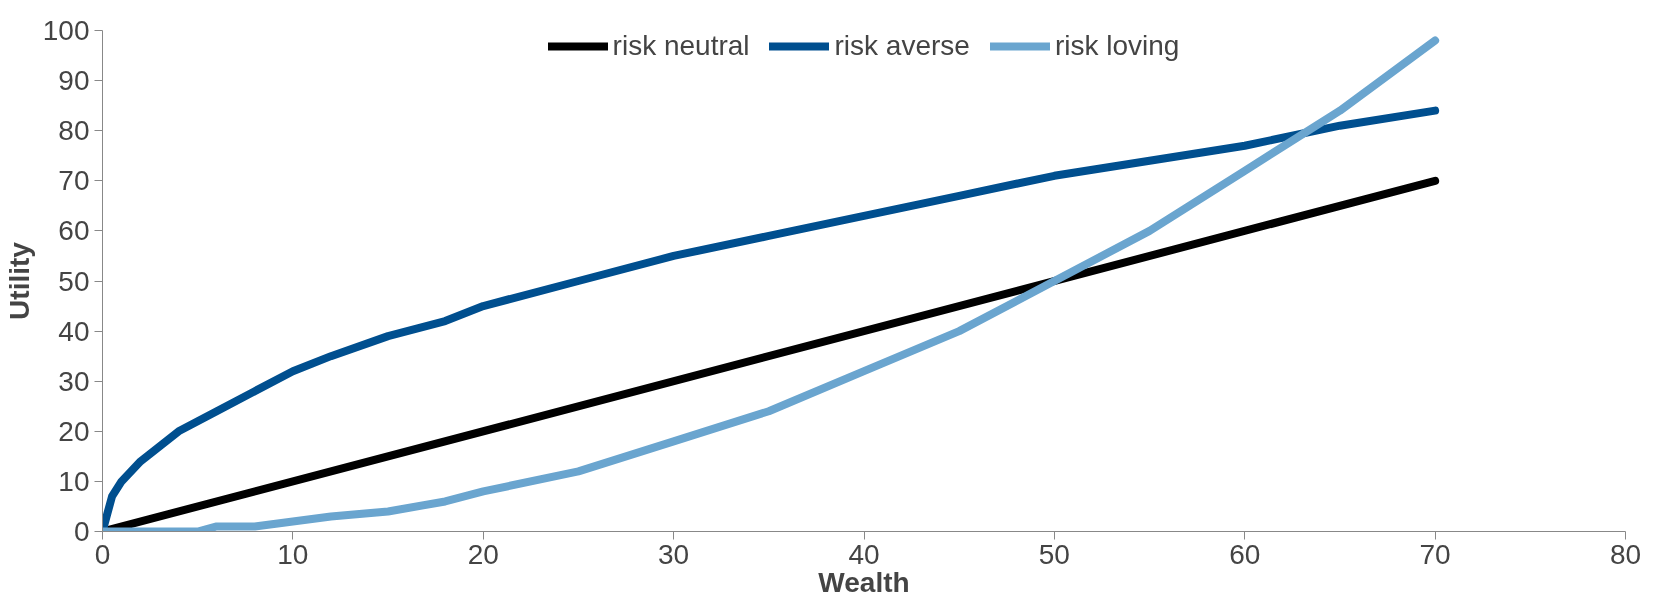 The height and width of the screenshot is (605, 1675). What do you see at coordinates (902, 46) in the screenshot?
I see `legend-label: risk averse` at bounding box center [902, 46].